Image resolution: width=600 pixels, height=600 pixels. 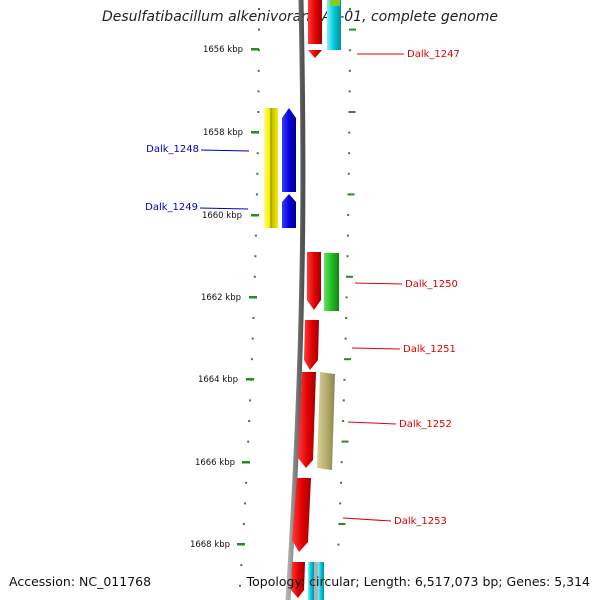 I want to click on kbp-label: 1664 kbp, so click(x=218, y=380).